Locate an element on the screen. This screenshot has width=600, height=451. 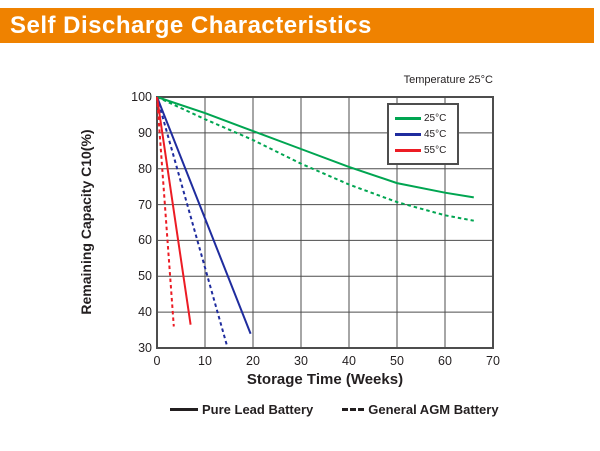
legend-label-general-agm: General AGM Battery is located at coordinates (433, 409).